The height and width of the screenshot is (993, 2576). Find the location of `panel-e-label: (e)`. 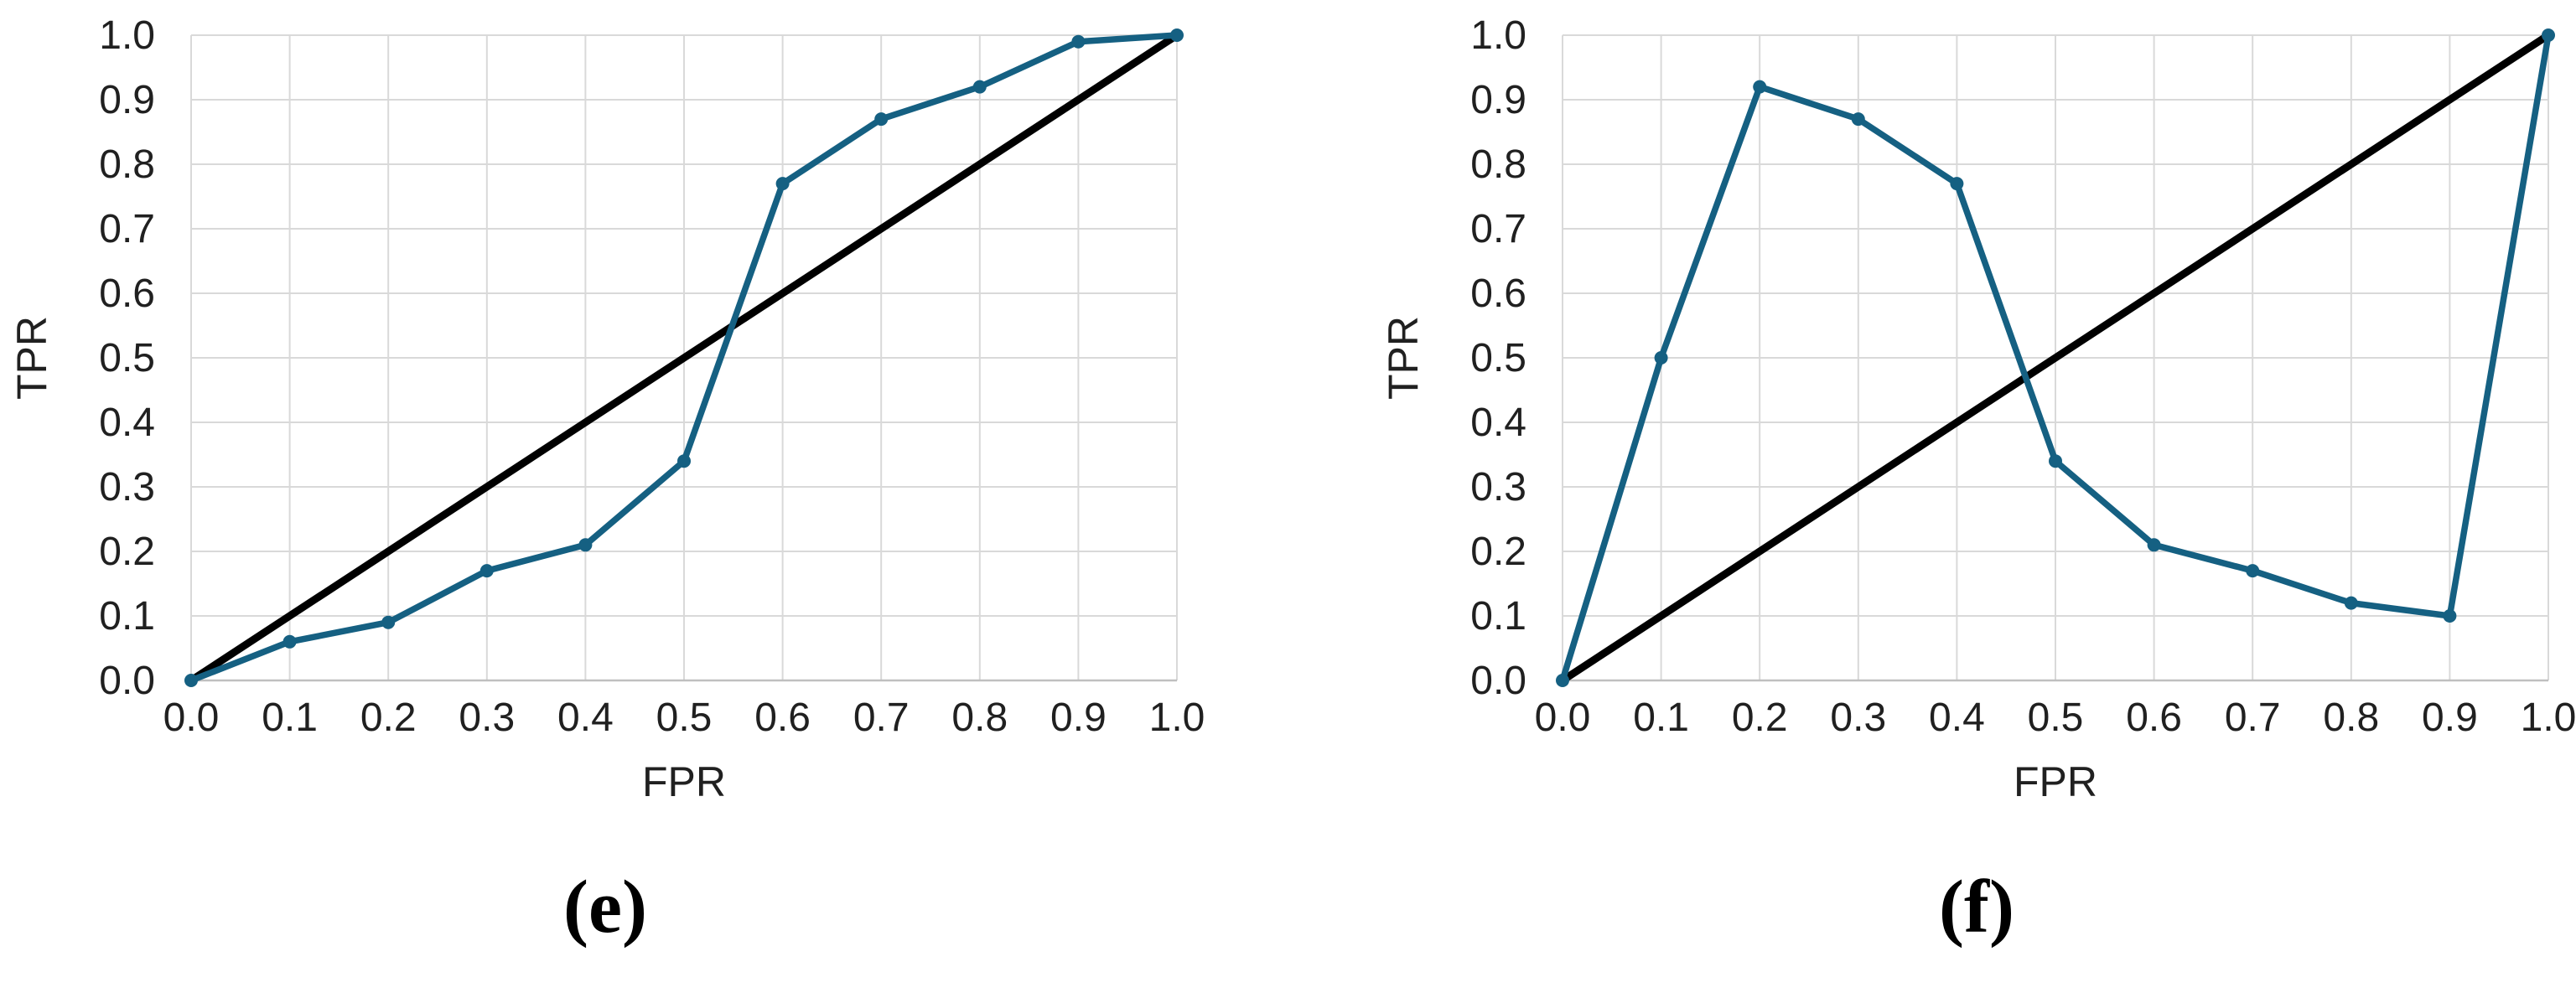

panel-e-label: (e) is located at coordinates (605, 907).